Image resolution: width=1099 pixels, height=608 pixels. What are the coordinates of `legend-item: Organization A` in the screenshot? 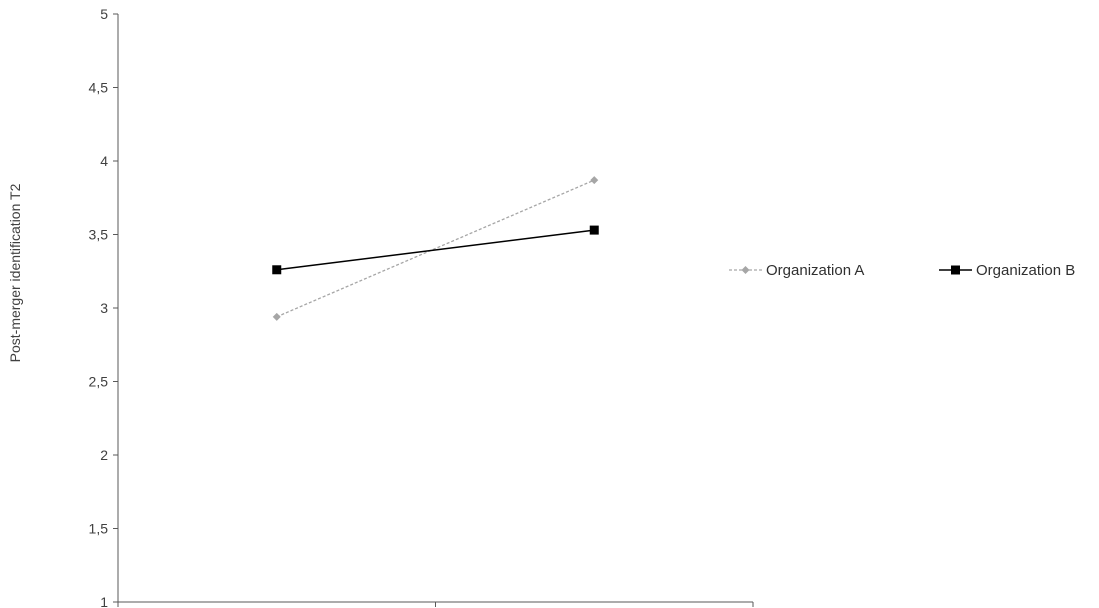 It's located at (796, 270).